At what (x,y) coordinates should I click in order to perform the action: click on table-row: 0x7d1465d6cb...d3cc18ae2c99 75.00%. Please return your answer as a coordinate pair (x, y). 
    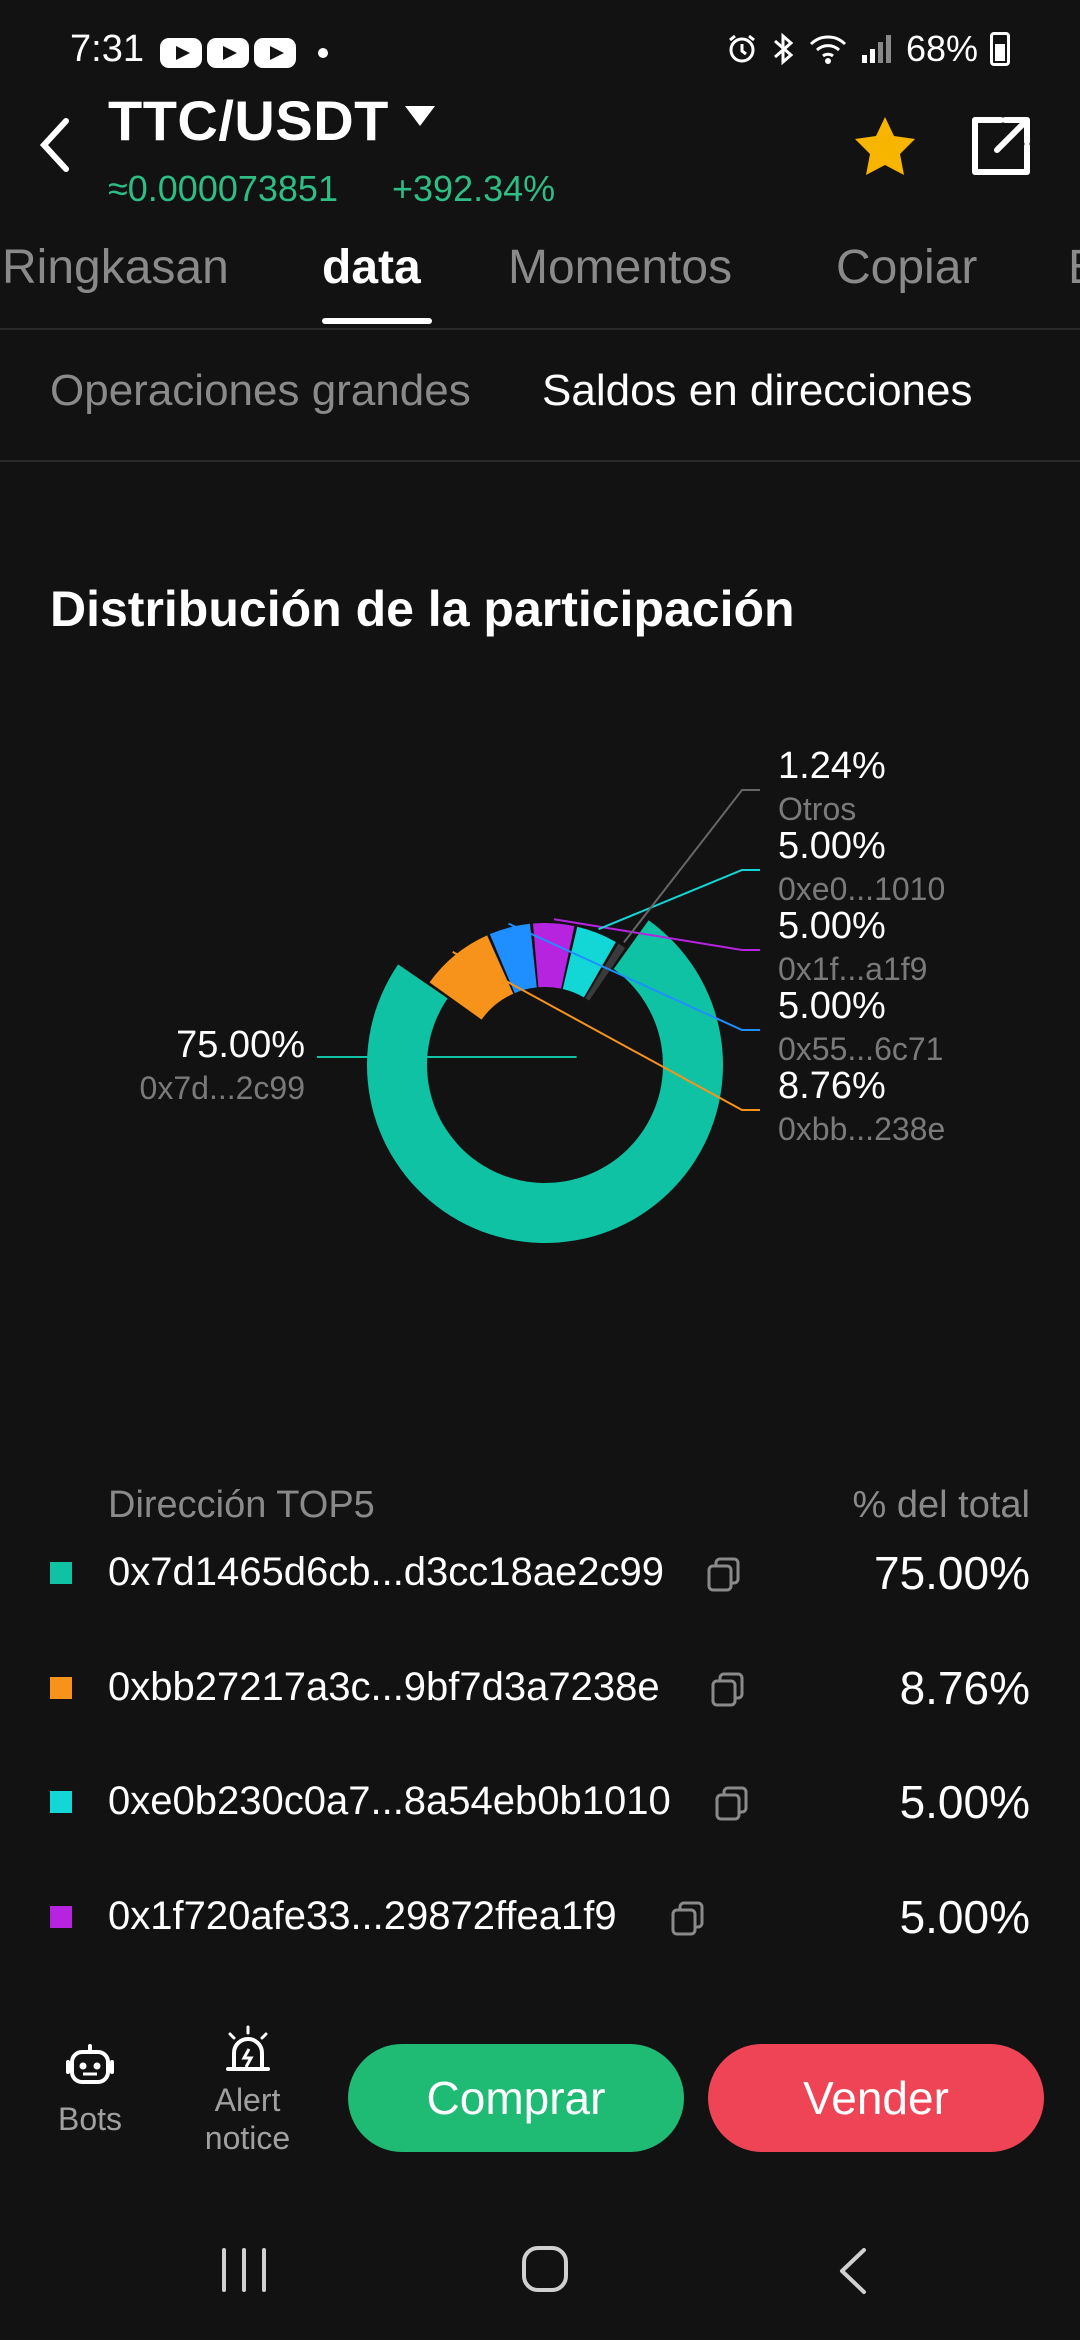
    Looking at the image, I should click on (540, 1576).